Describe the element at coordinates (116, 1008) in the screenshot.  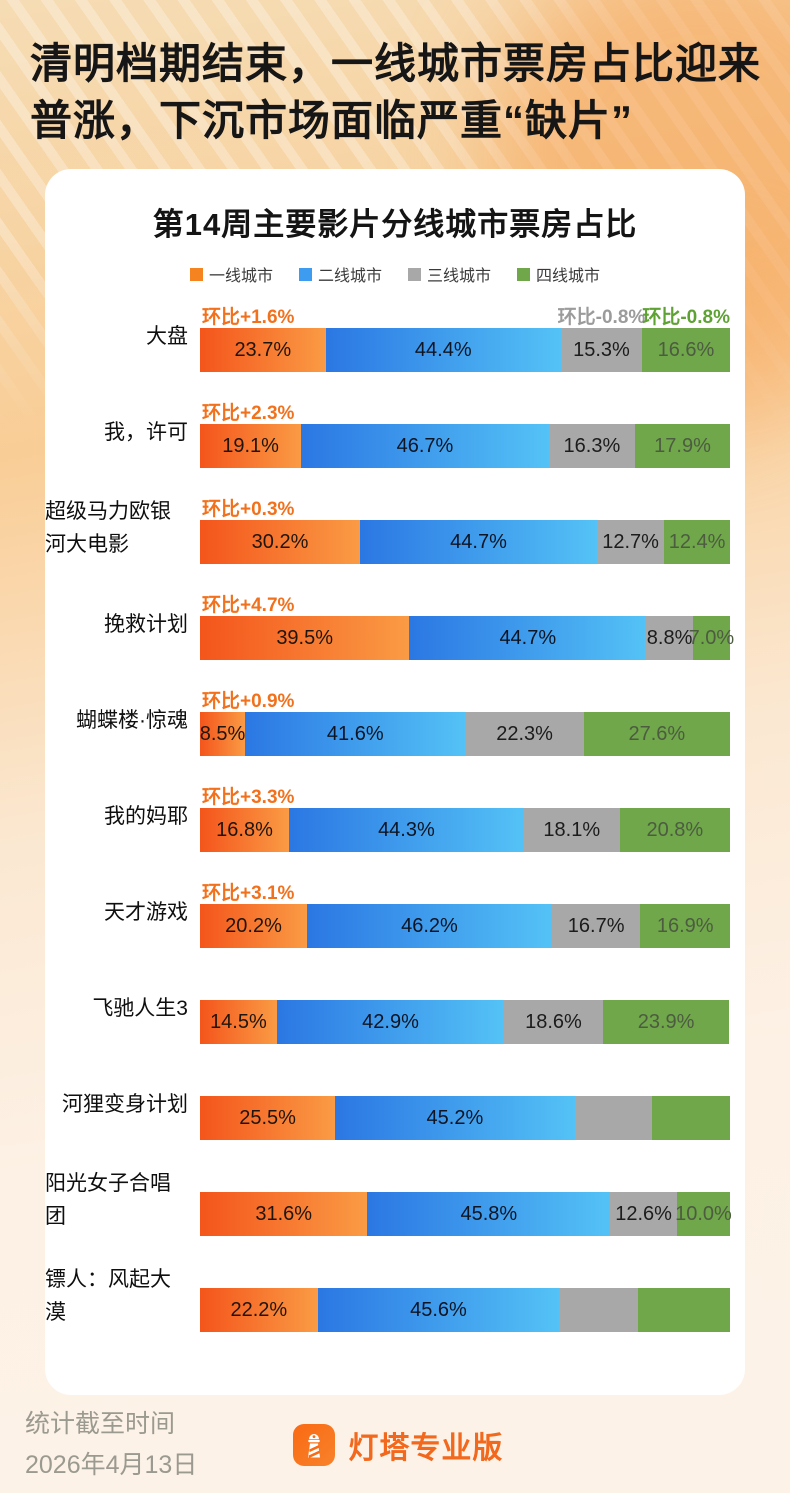
I see `film-label: 飞驰人生3` at that location.